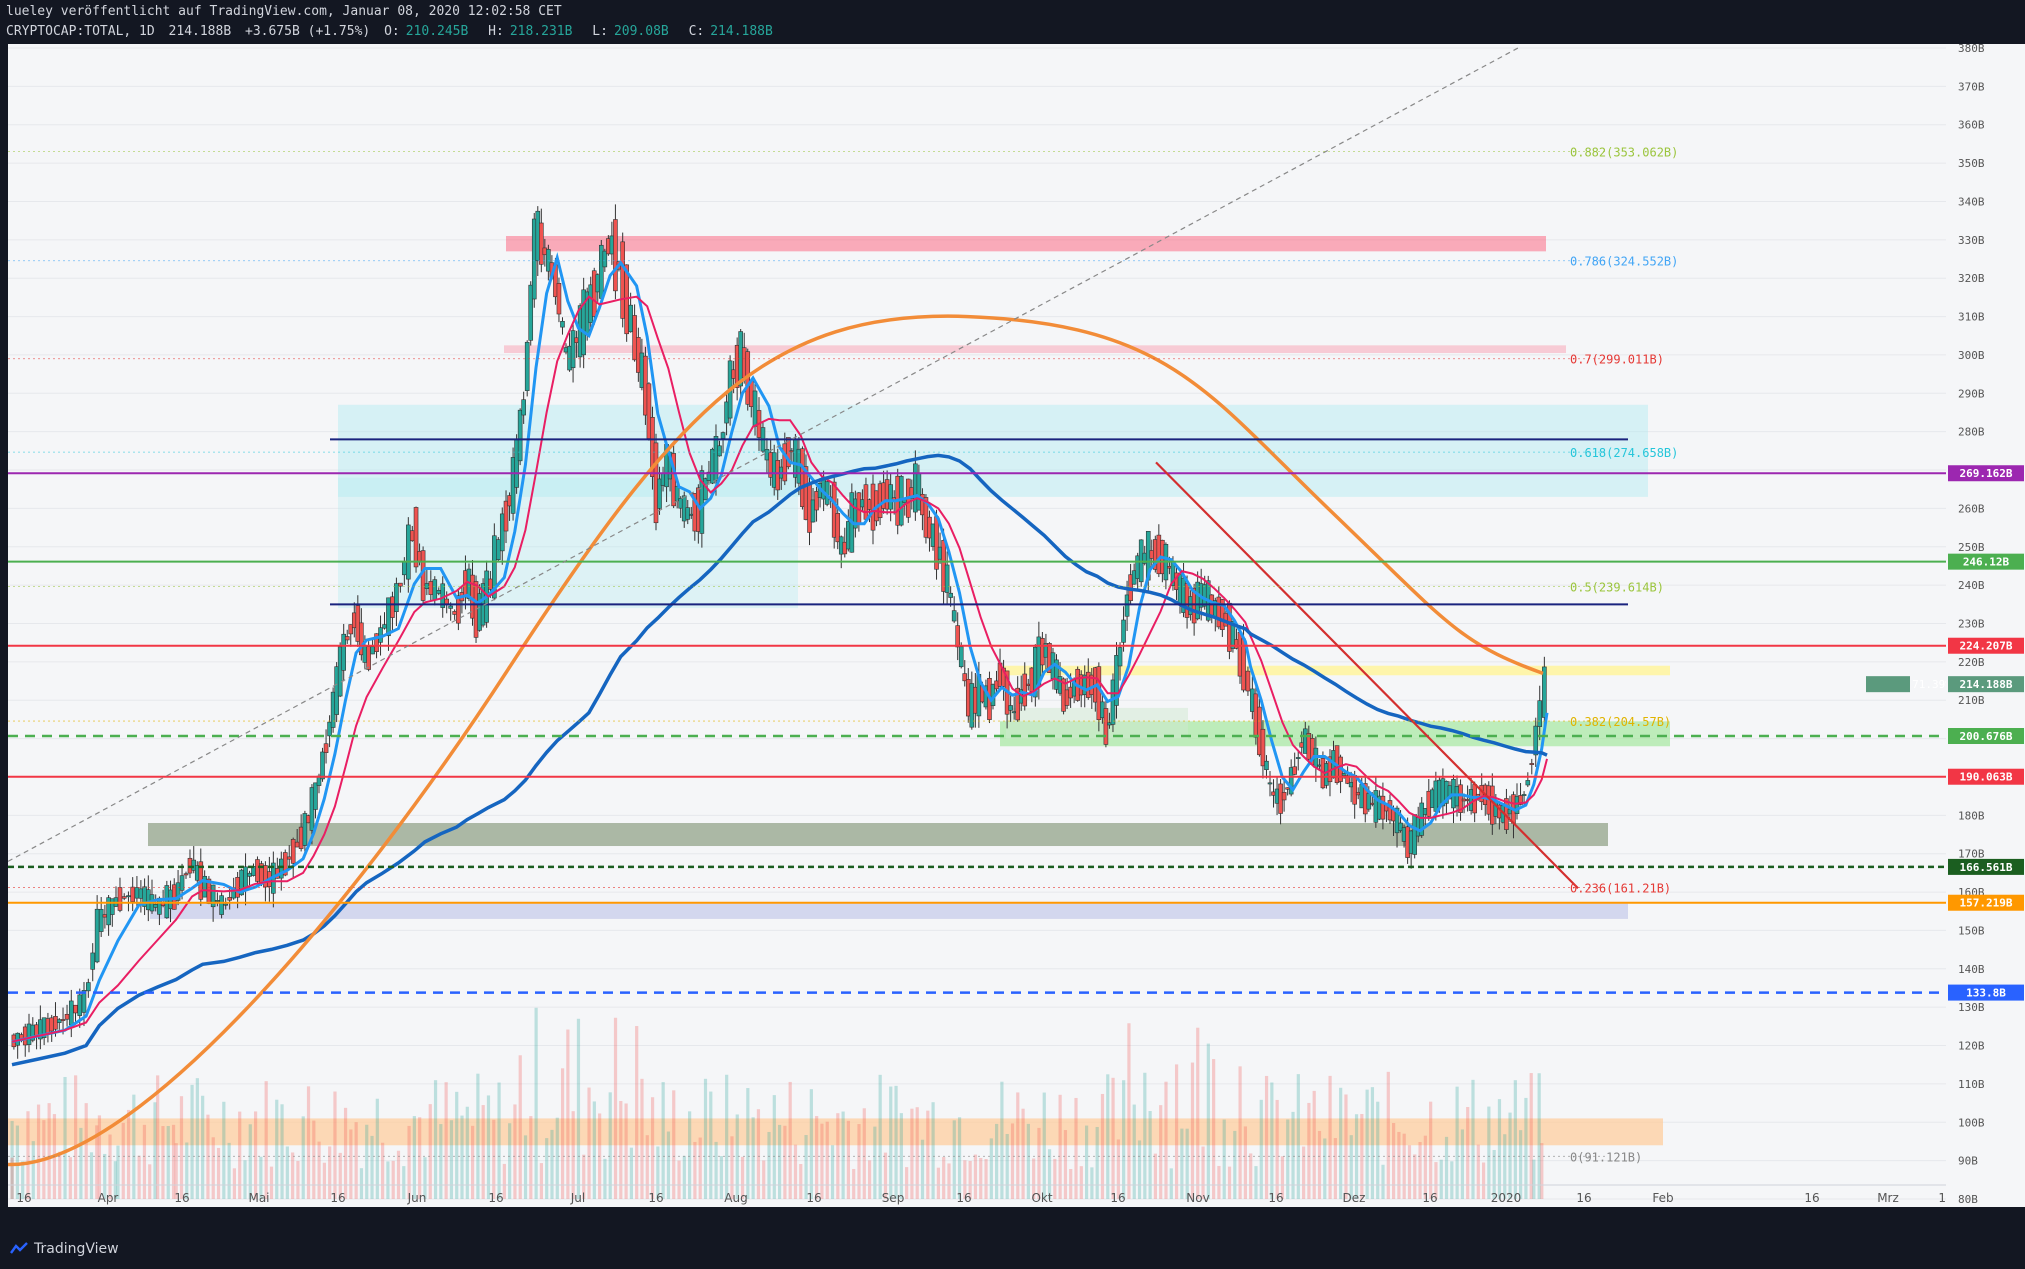 The height and width of the screenshot is (1269, 2025). I want to click on highlight-zone, so click(889, 911).